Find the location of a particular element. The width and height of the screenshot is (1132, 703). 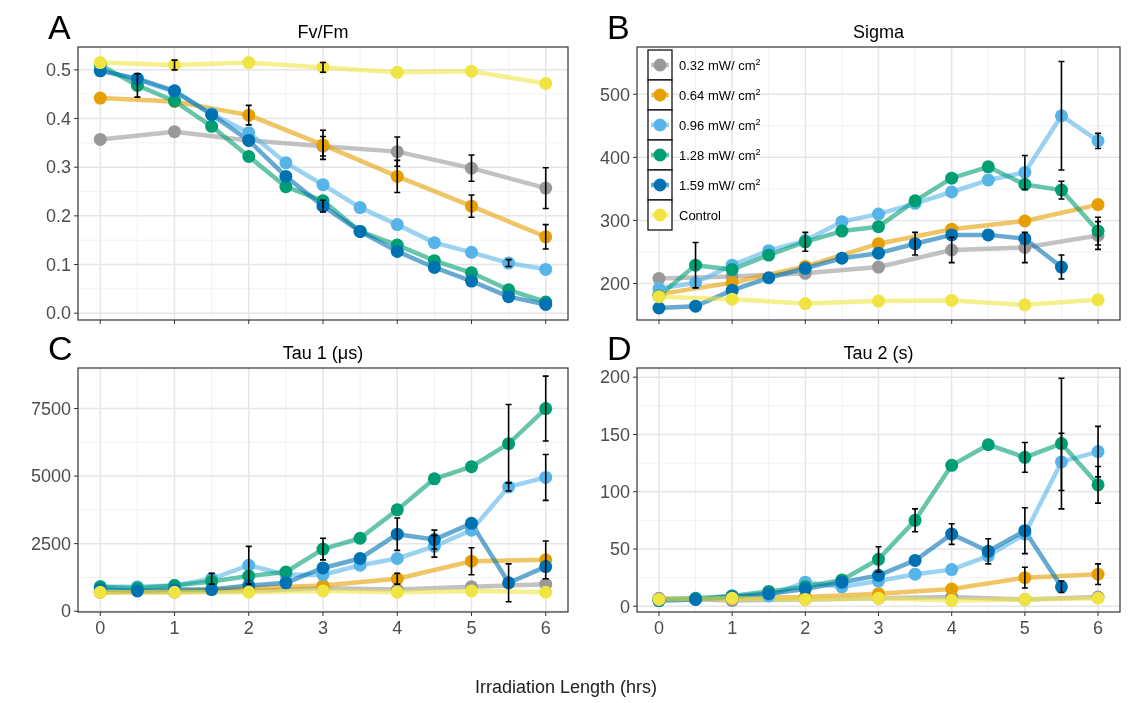

text: A is located at coordinates (59, 27).